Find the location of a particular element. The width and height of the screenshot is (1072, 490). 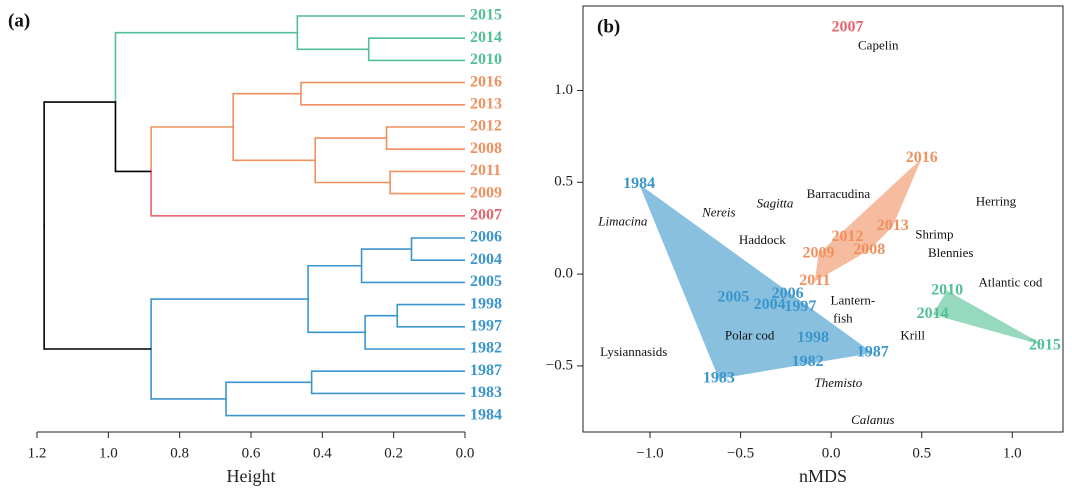

species-label: Barracudina is located at coordinates (839, 193).